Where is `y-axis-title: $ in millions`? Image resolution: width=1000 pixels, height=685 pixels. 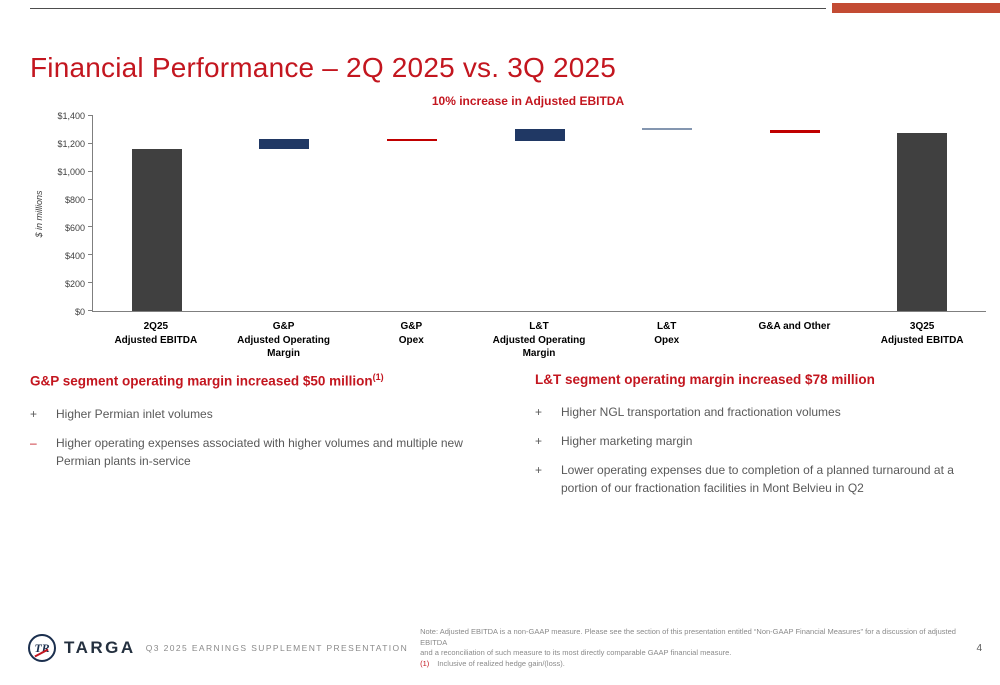
y-axis-title: $ in millions is located at coordinates (39, 214).